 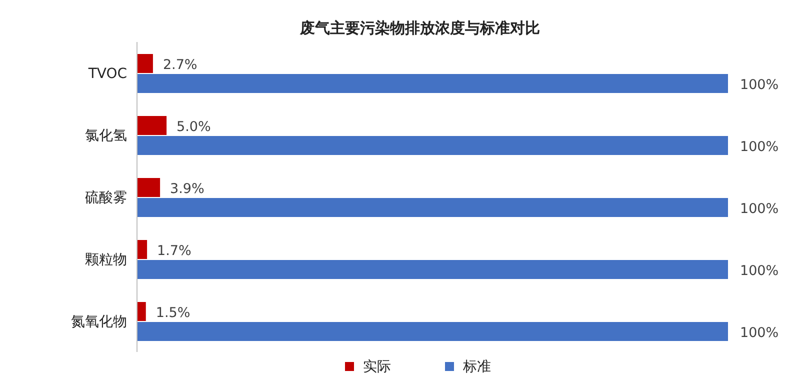 I want to click on data-label: 1.7%, so click(x=174, y=251).